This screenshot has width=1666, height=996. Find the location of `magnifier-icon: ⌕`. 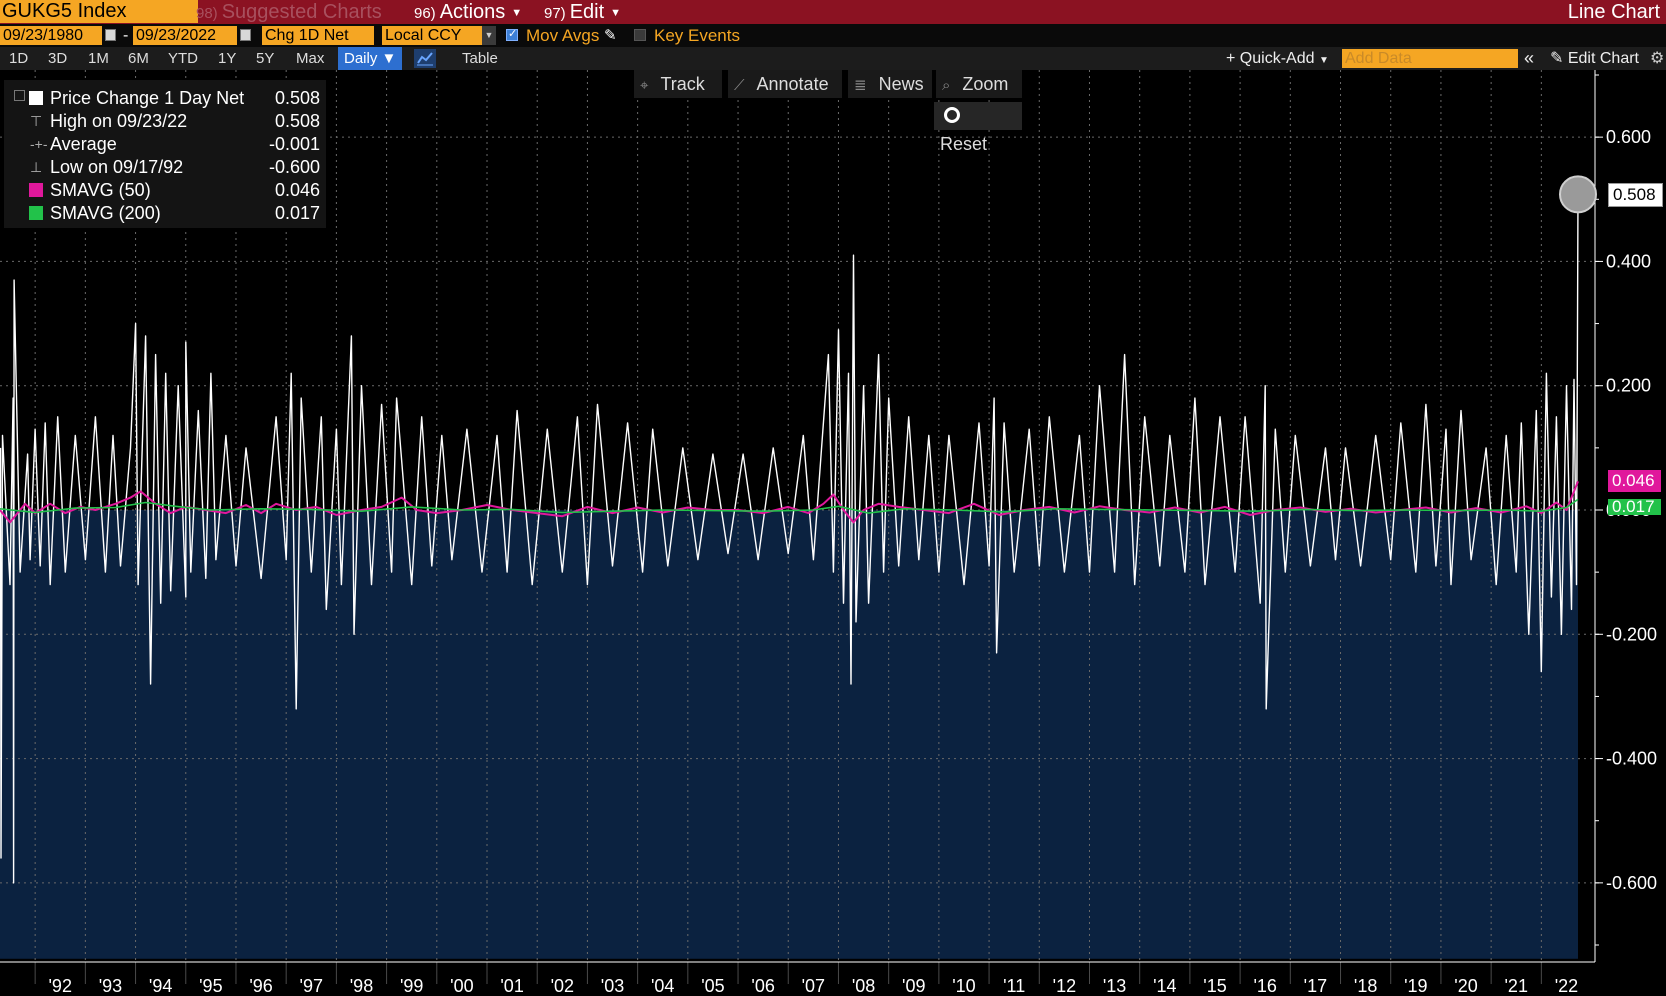

magnifier-icon: ⌕ is located at coordinates (946, 85).